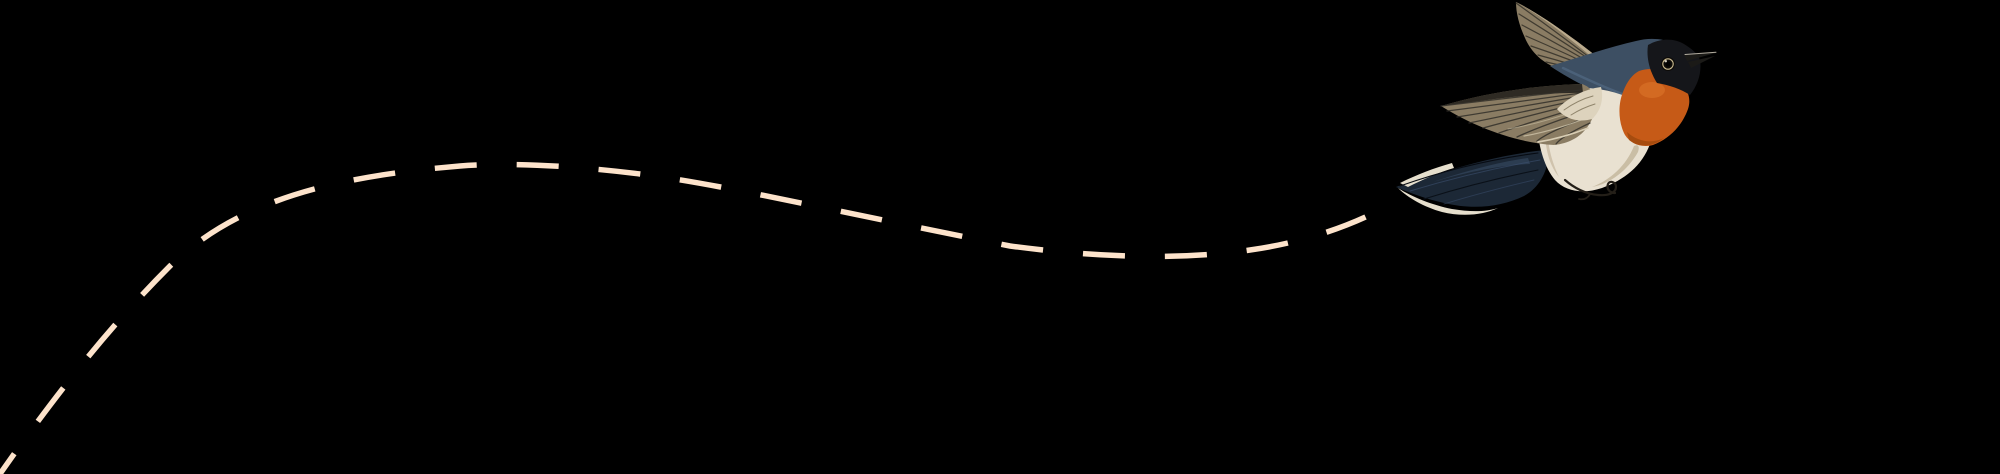 This screenshot has width=2000, height=474. I want to click on bird-belly-shadow-right, so click(1615, 166).